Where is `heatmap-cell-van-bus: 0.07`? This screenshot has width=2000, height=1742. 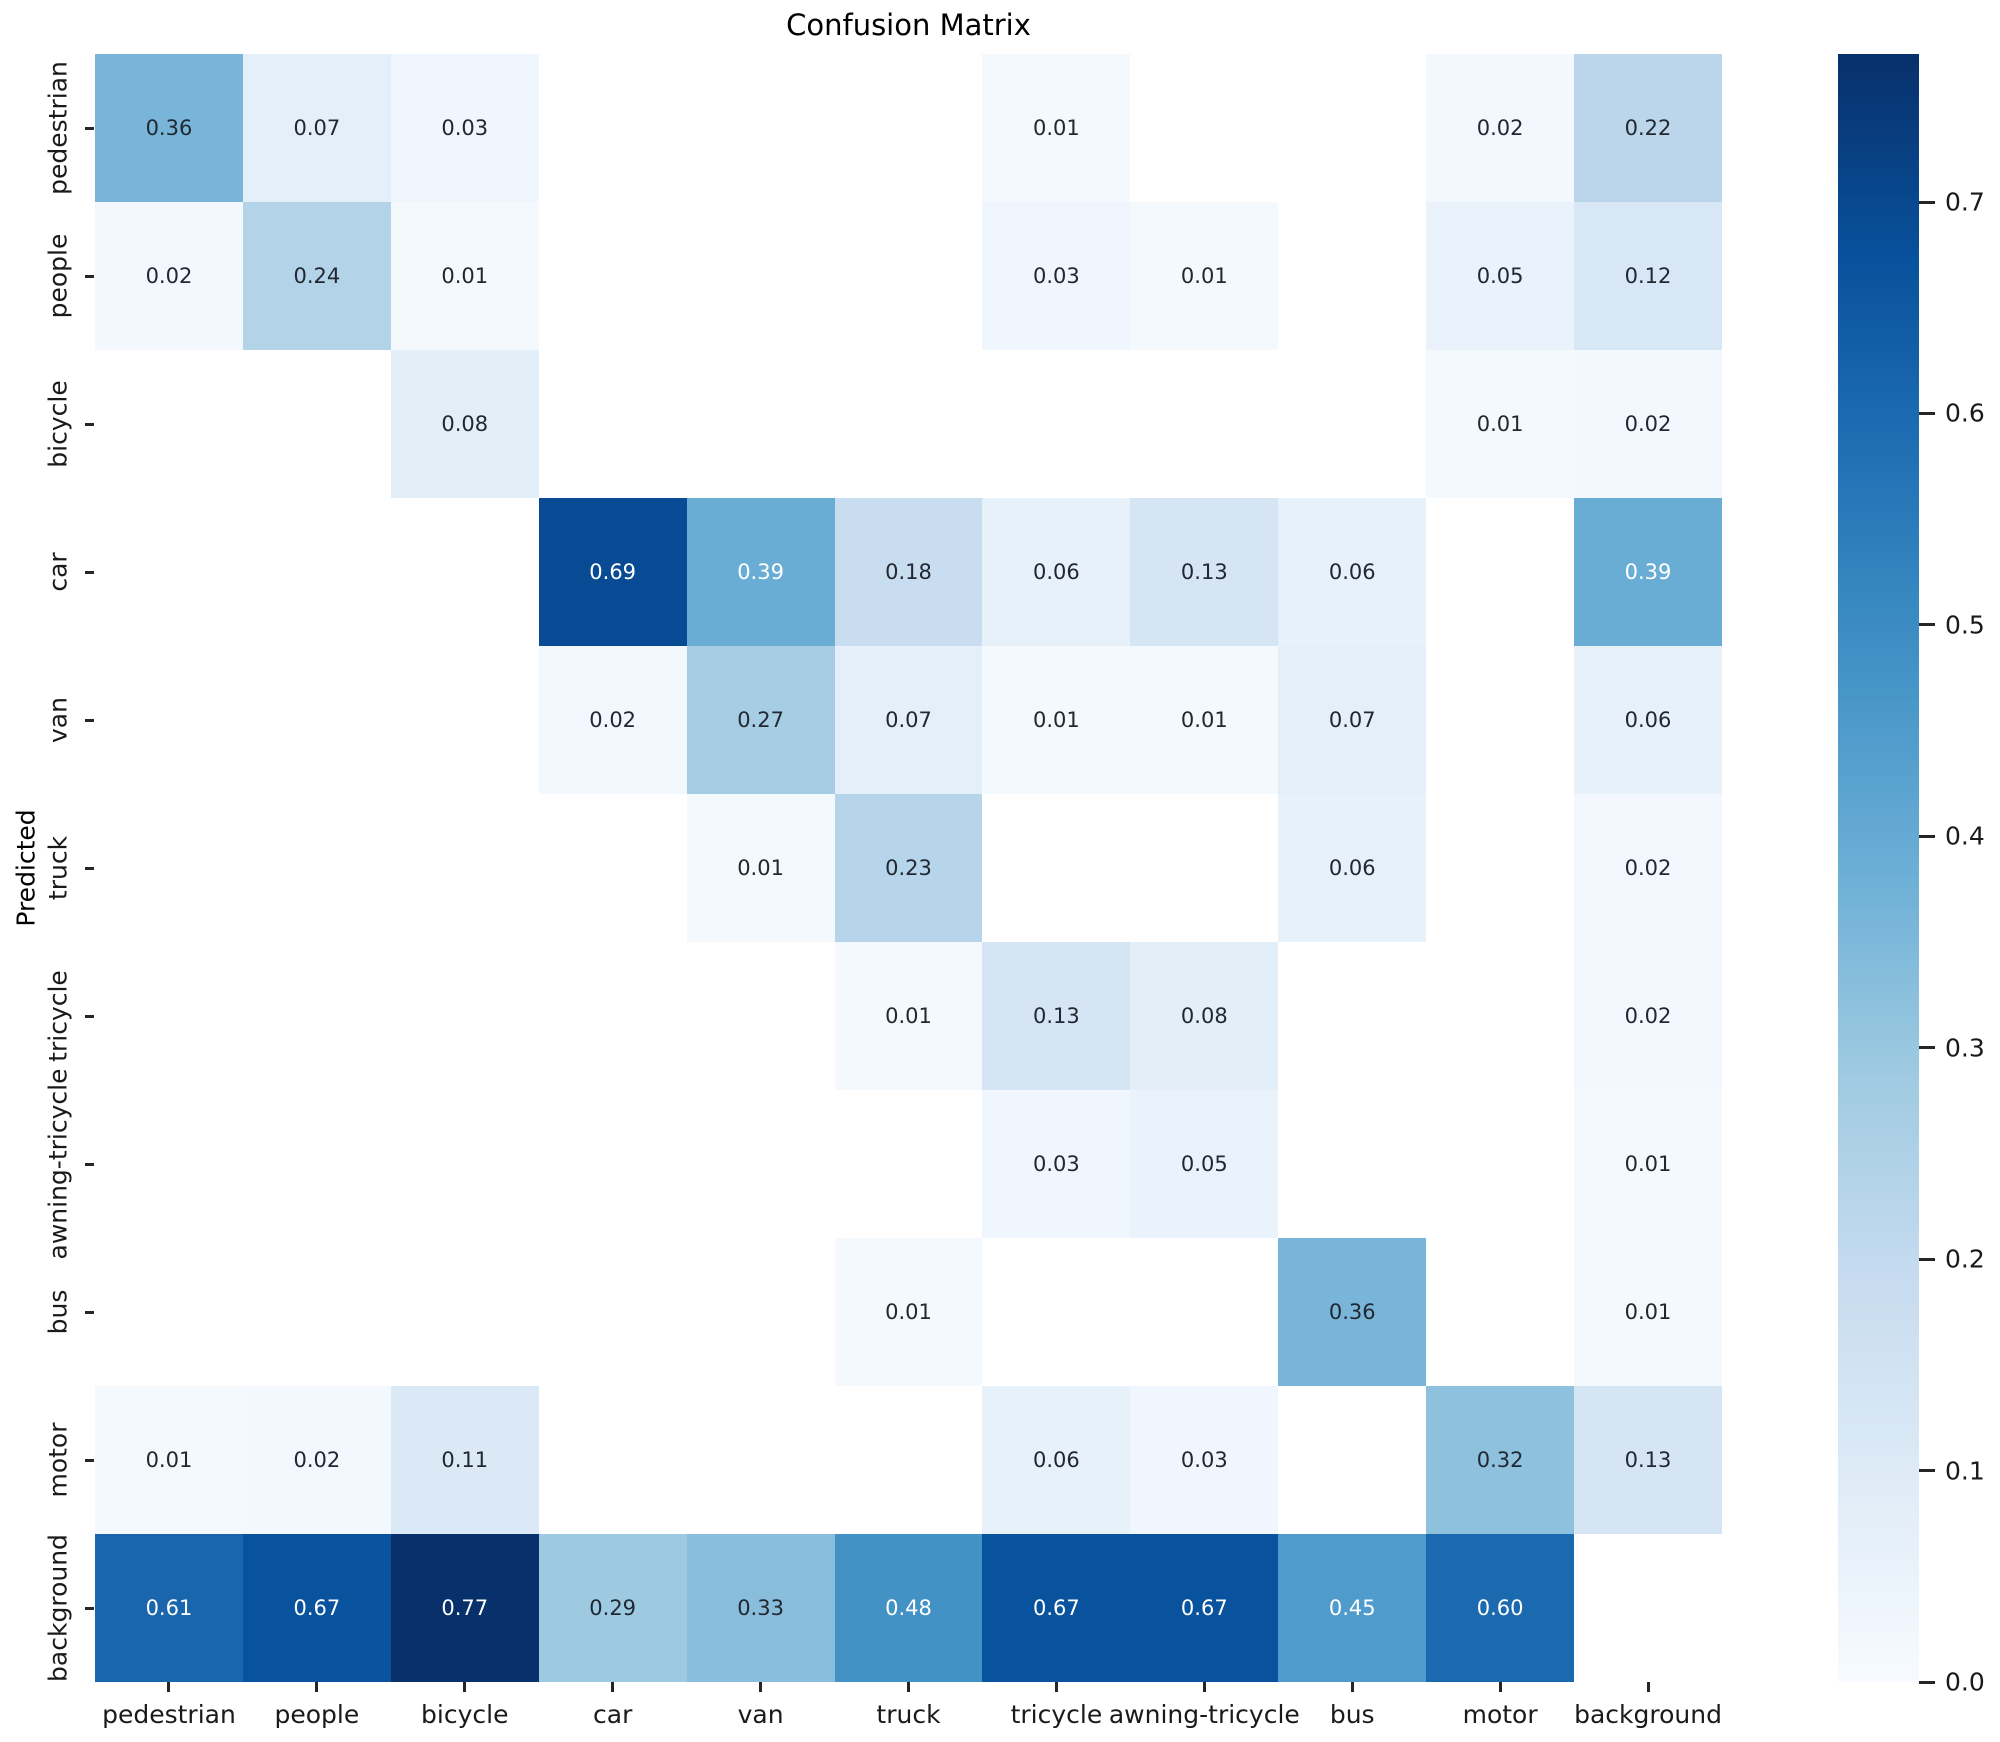
heatmap-cell-van-bus: 0.07 is located at coordinates (1352, 720).